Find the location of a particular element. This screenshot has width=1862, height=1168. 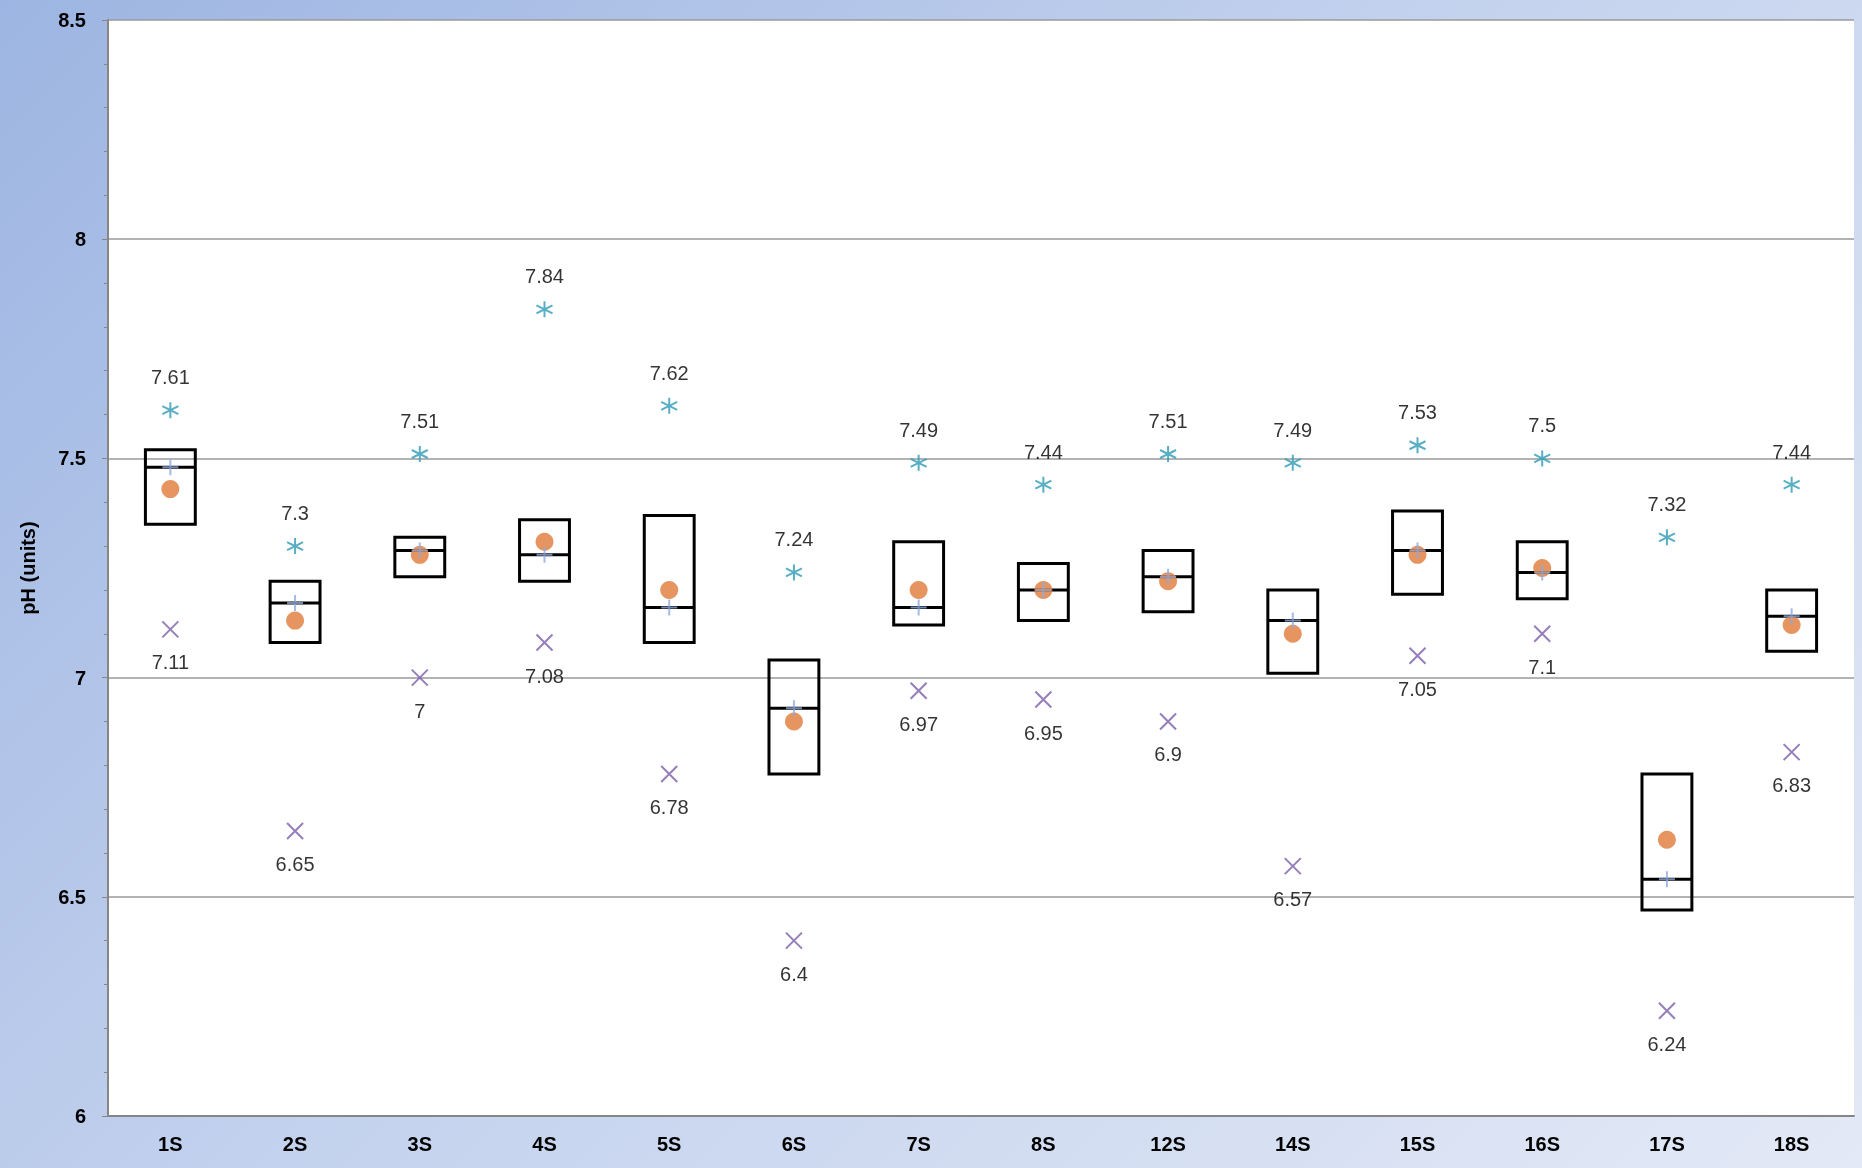

y-tick-label: 7.5 is located at coordinates (72, 458).